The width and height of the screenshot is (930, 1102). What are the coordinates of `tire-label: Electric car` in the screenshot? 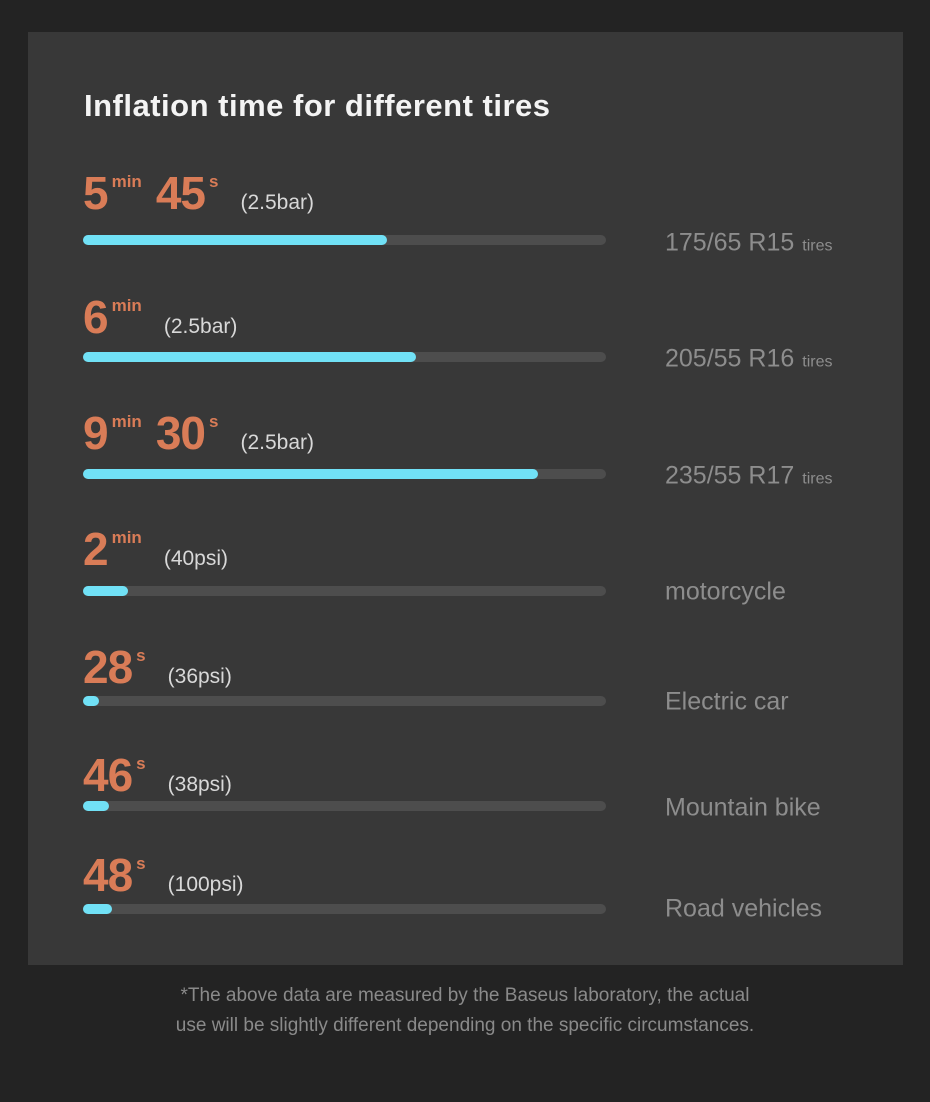 It's located at (727, 702).